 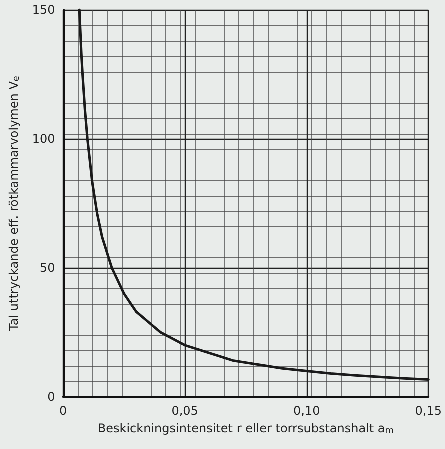 I want to click on x-tick-label: 0,05, so click(x=185, y=411).